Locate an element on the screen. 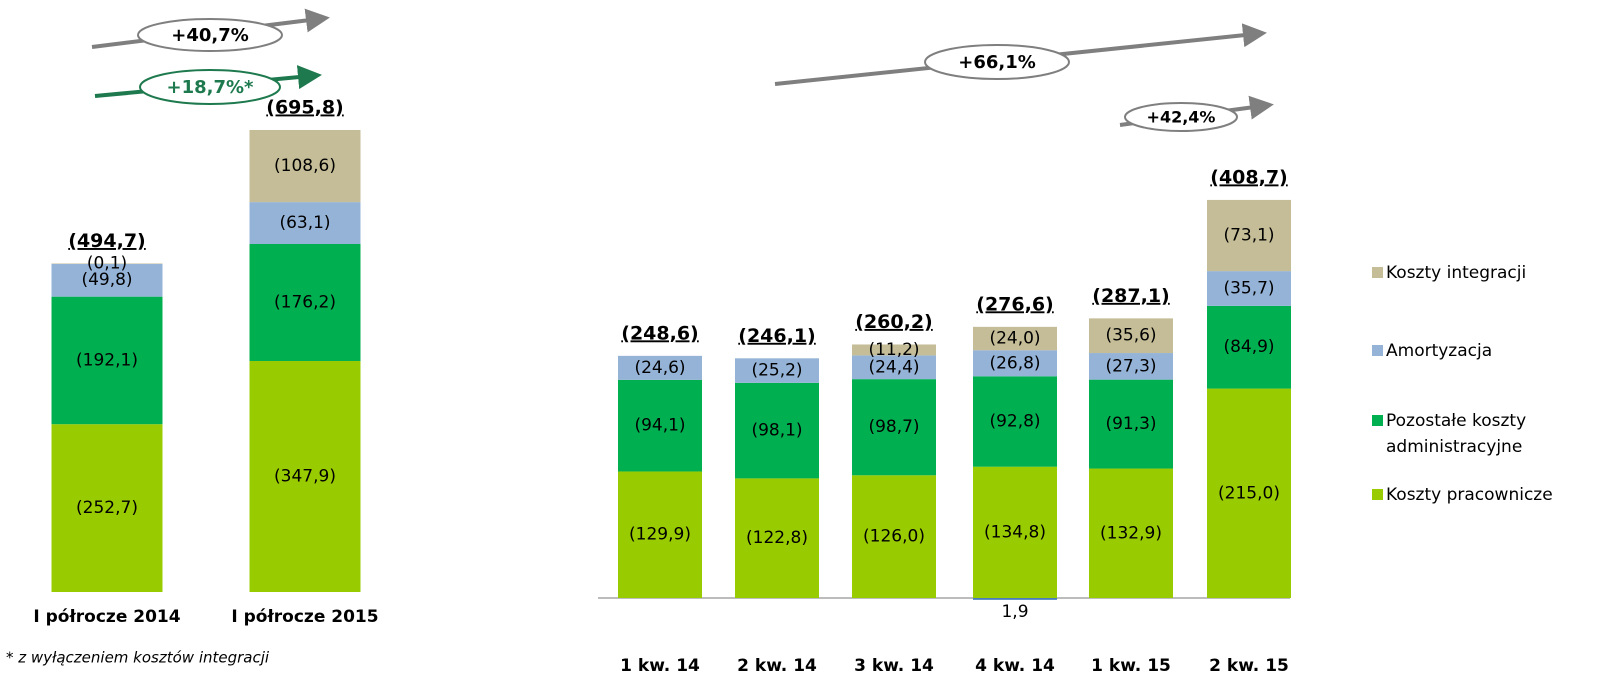 Image resolution: width=1599 pixels, height=690 pixels. data-label: (84,9) is located at coordinates (1248, 347).